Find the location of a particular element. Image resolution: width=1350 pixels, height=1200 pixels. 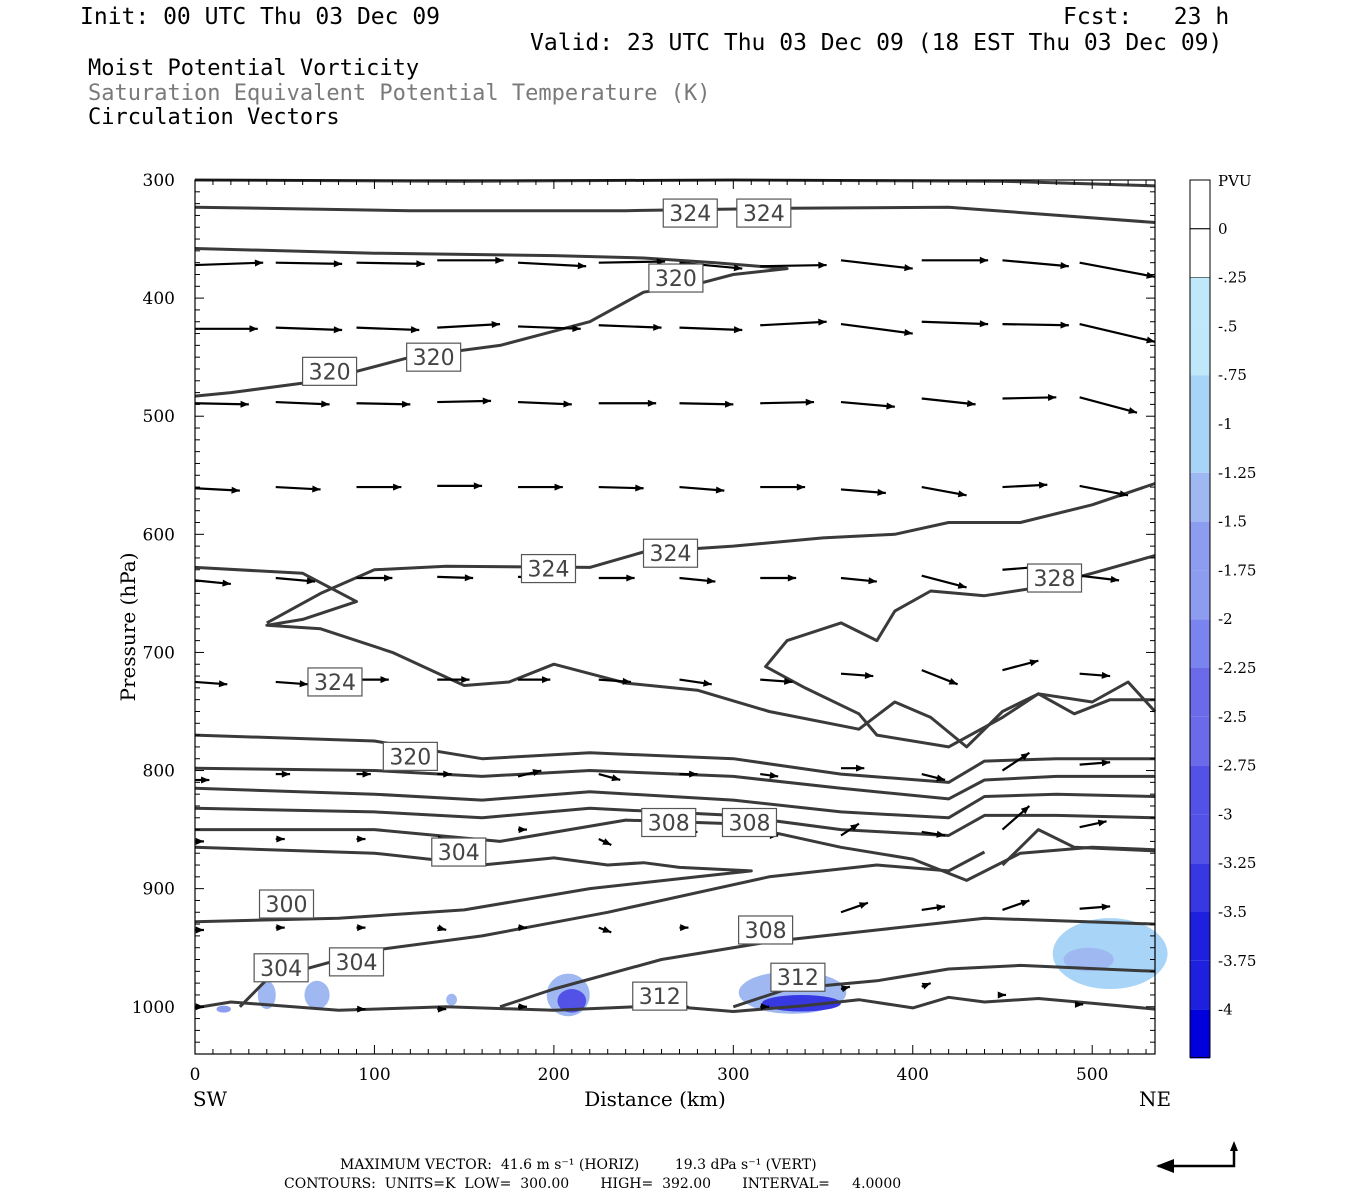

colorbar-label: -3 is located at coordinates (1225, 814).